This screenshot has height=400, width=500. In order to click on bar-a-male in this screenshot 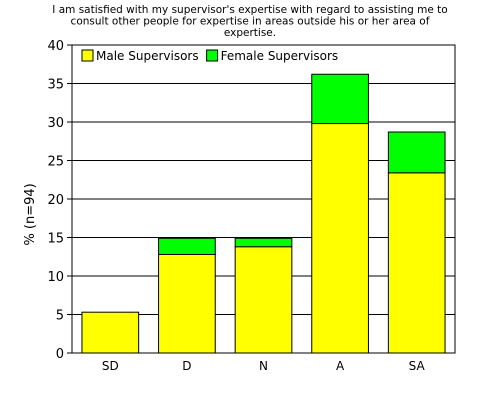, I will do `click(340, 238)`.